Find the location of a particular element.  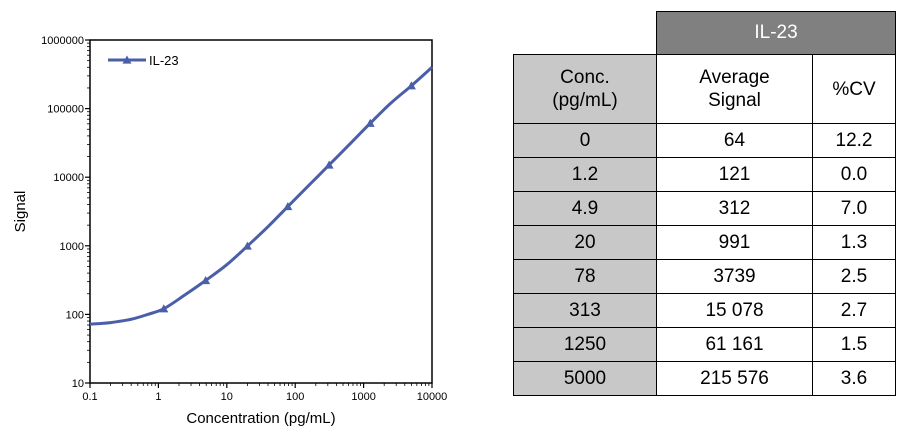

y-axis-label: Signal is located at coordinates (20, 212).